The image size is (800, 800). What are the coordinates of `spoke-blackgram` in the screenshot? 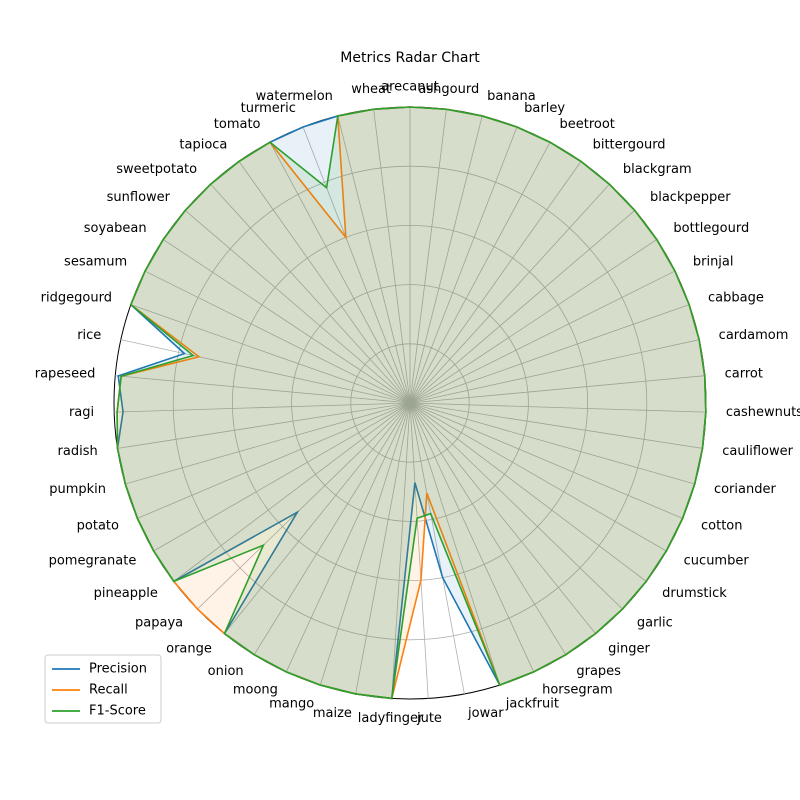 It's located at (509, 293).